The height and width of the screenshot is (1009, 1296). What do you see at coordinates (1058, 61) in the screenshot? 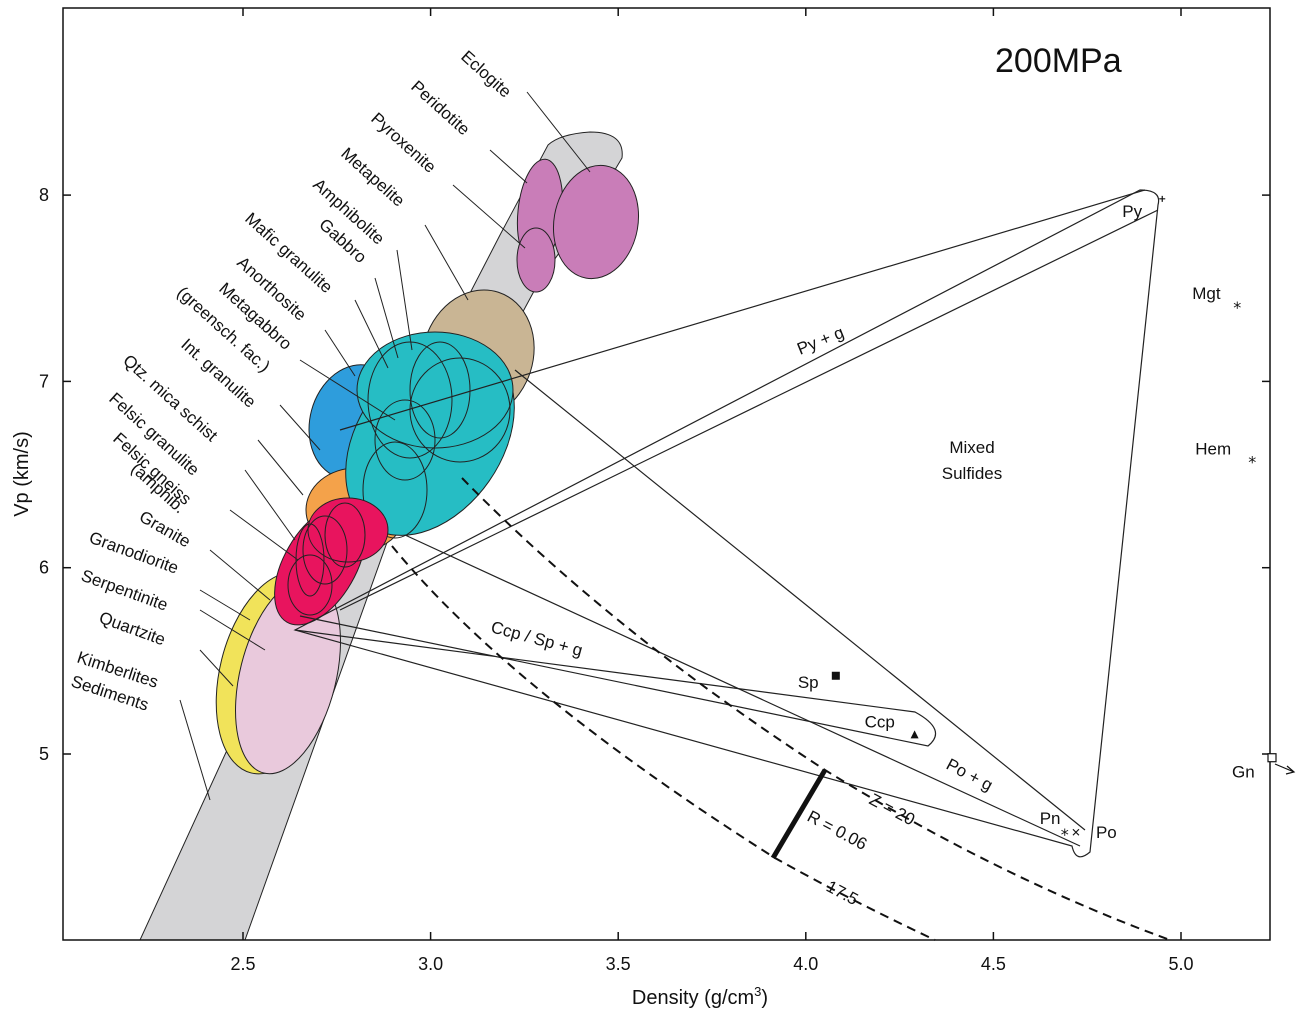
I see `chart-title: 200MPa` at bounding box center [1058, 61].